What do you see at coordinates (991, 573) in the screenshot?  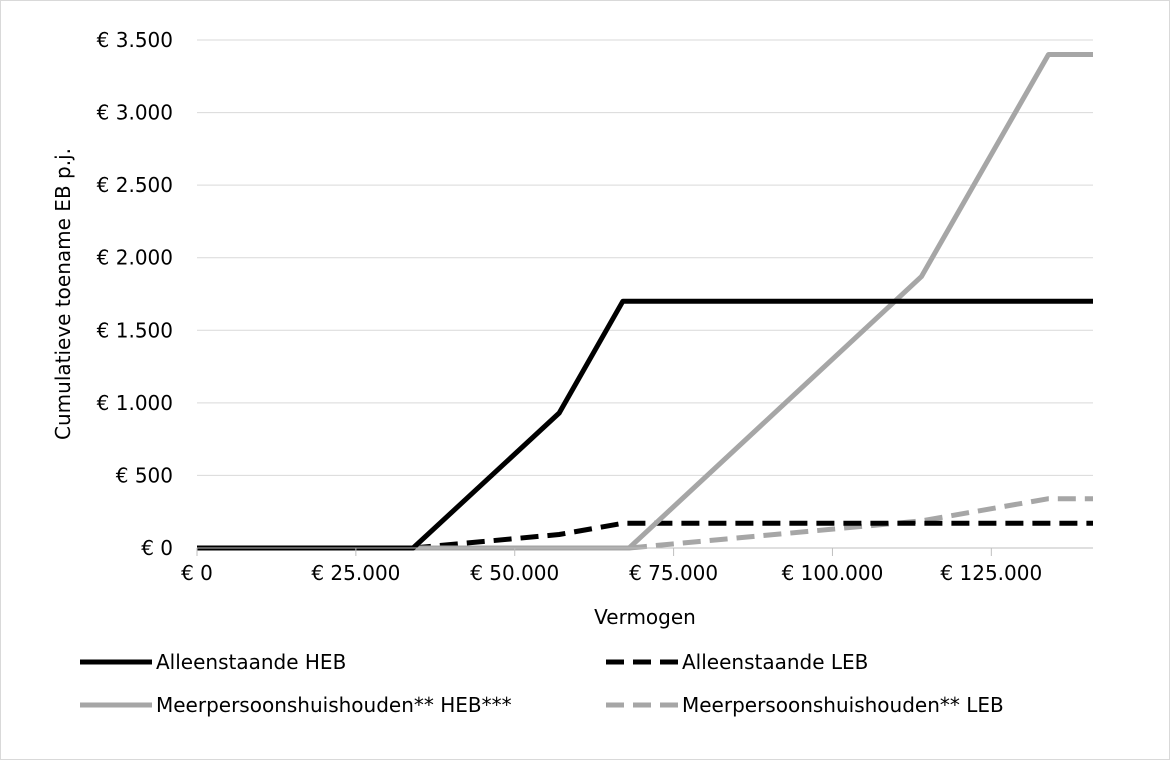 I see `x-tick-label: € 125.000` at bounding box center [991, 573].